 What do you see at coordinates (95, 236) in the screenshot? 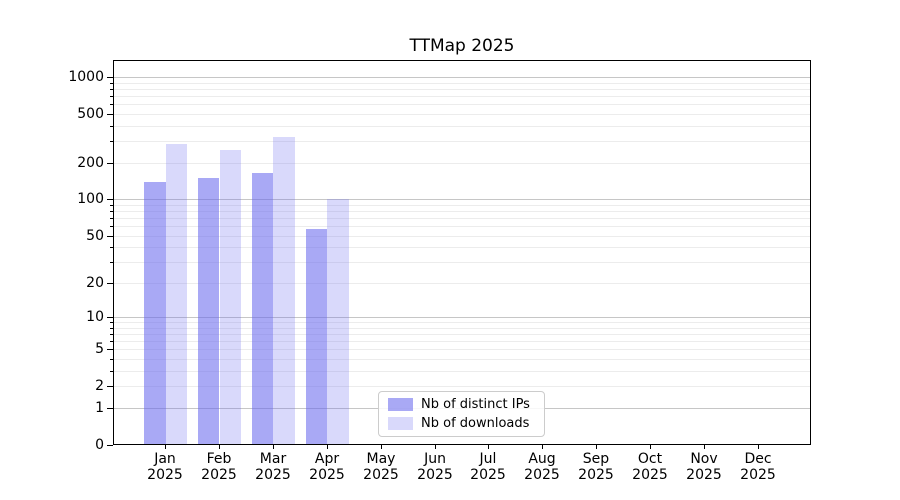
I see `y-tick-label: 50` at bounding box center [95, 236].